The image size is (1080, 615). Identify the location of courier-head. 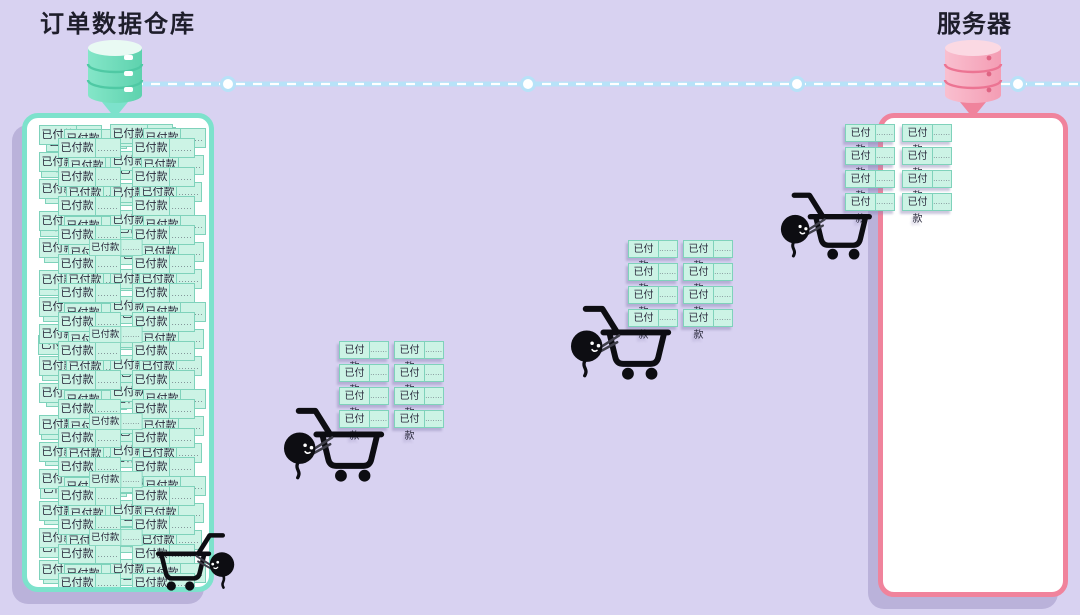
(586, 346).